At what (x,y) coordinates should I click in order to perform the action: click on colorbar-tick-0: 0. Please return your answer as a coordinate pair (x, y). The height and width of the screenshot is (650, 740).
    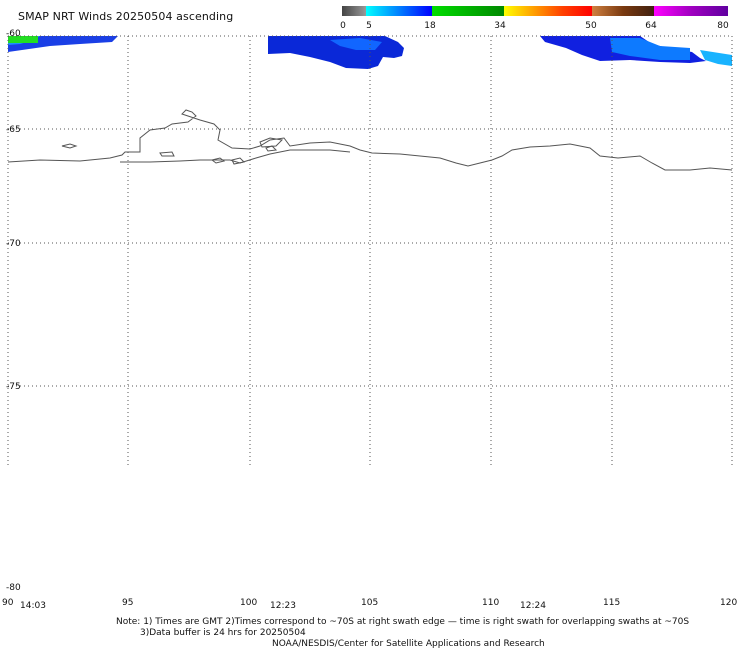
    Looking at the image, I should click on (343, 26).